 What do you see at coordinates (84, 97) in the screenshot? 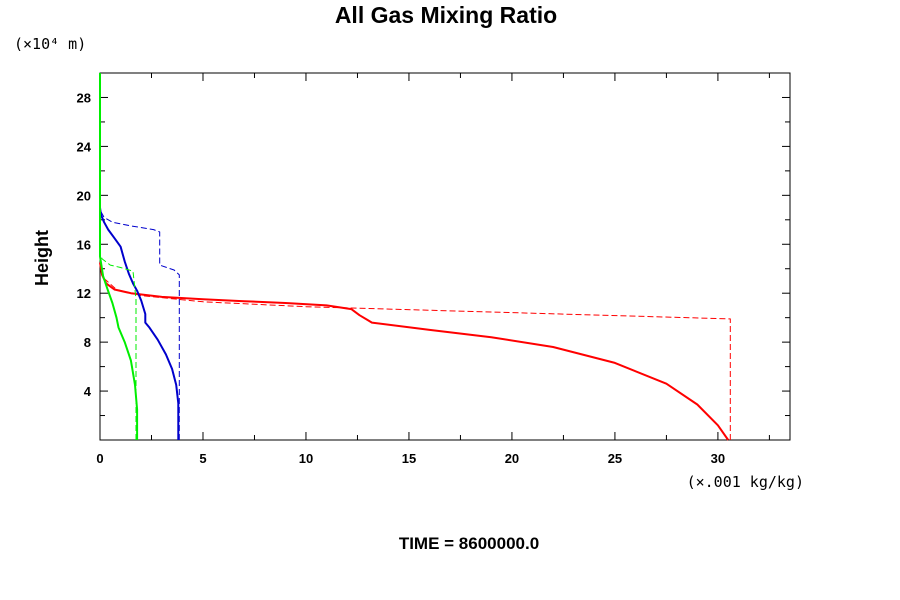
I see `y-tick-label: 28` at bounding box center [84, 97].